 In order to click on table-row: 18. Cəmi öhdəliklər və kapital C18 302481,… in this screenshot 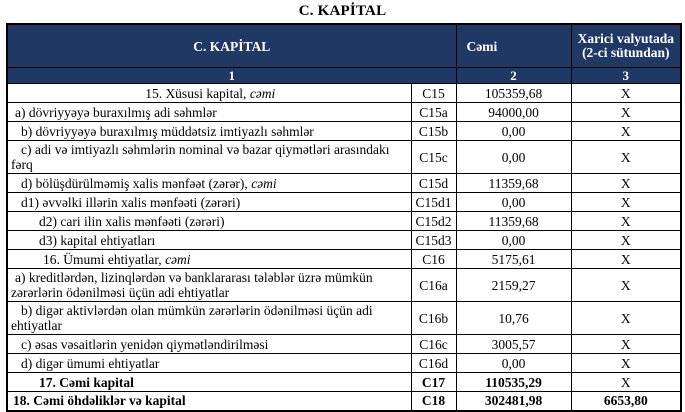, I will do `click(344, 401)`.